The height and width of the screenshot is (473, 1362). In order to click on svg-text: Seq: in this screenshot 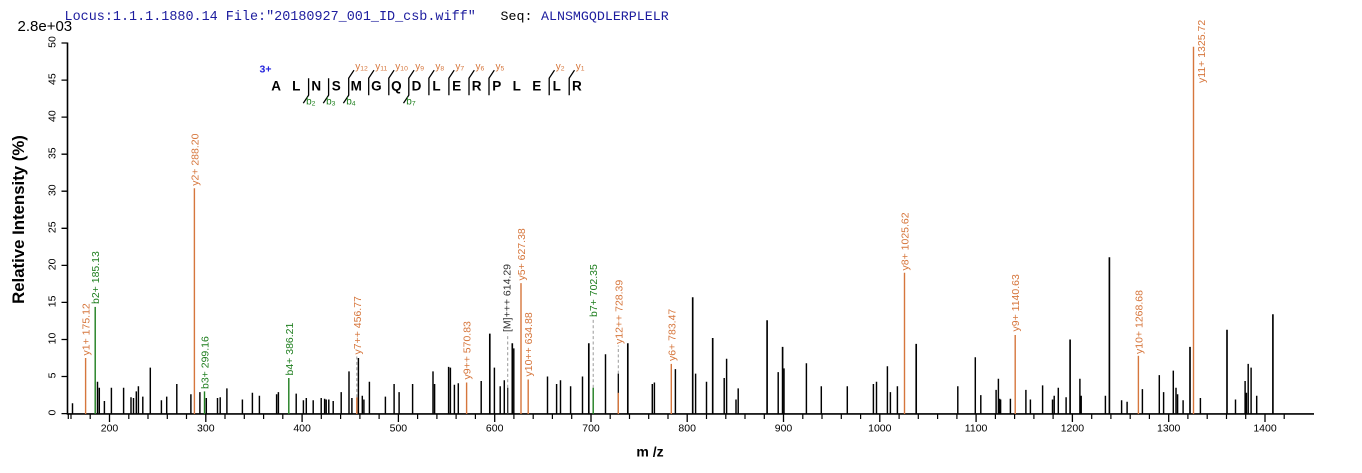, I will do `click(517, 16)`.